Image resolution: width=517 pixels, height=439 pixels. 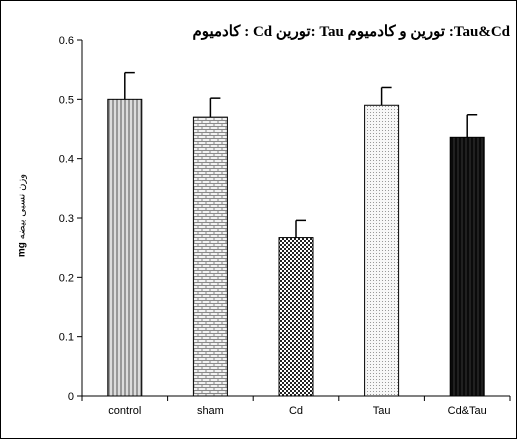 What do you see at coordinates (467, 266) in the screenshot?
I see `bar-cd-tau` at bounding box center [467, 266].